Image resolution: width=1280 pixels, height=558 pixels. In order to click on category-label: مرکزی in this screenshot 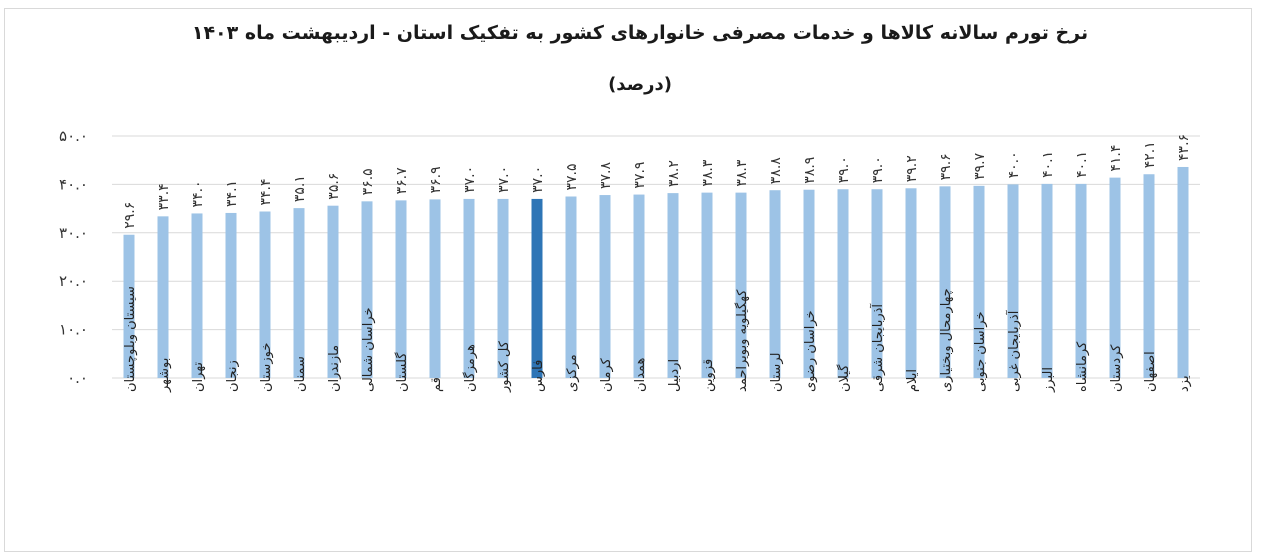, I will do `click(572, 373)`.